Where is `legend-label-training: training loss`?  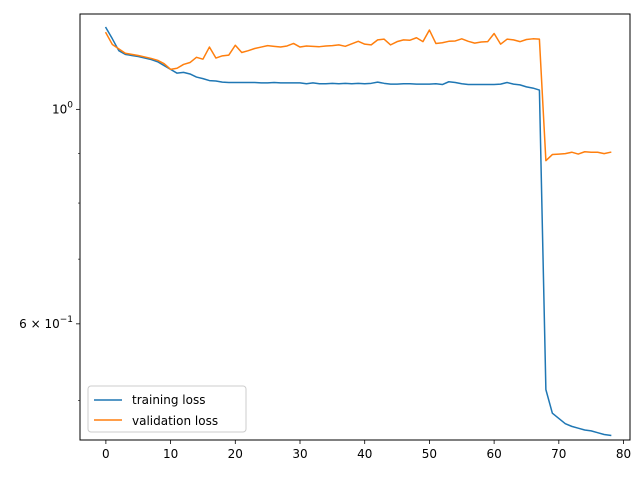 legend-label-training: training loss is located at coordinates (168, 400).